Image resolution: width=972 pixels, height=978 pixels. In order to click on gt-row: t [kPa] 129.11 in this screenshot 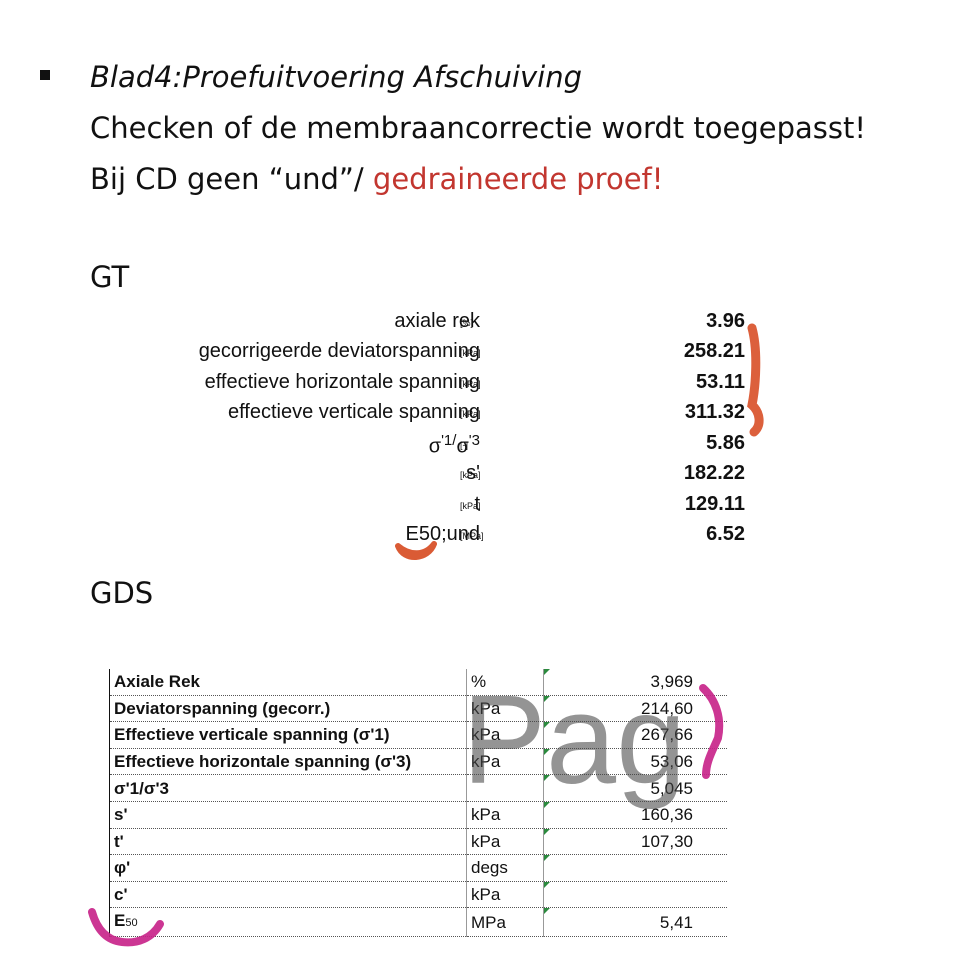, I will do `click(440, 508)`.